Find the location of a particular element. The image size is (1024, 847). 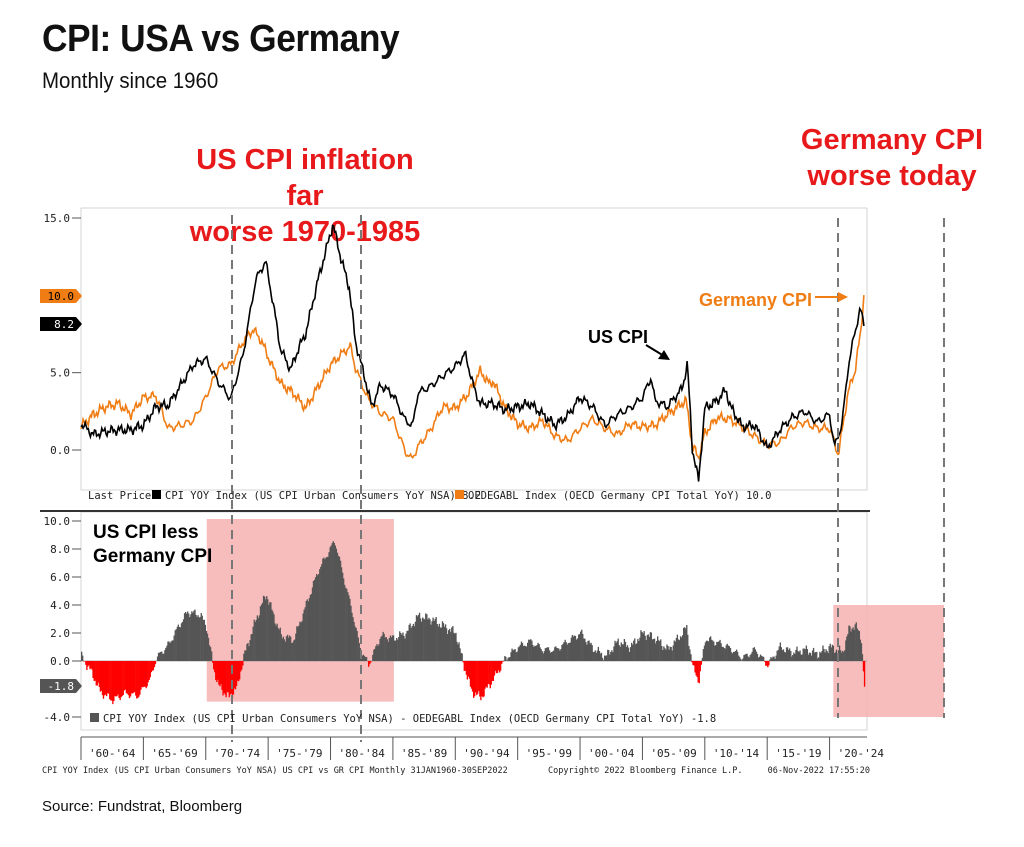

diff-panel-label-line2: Germany CPI is located at coordinates (152, 556).